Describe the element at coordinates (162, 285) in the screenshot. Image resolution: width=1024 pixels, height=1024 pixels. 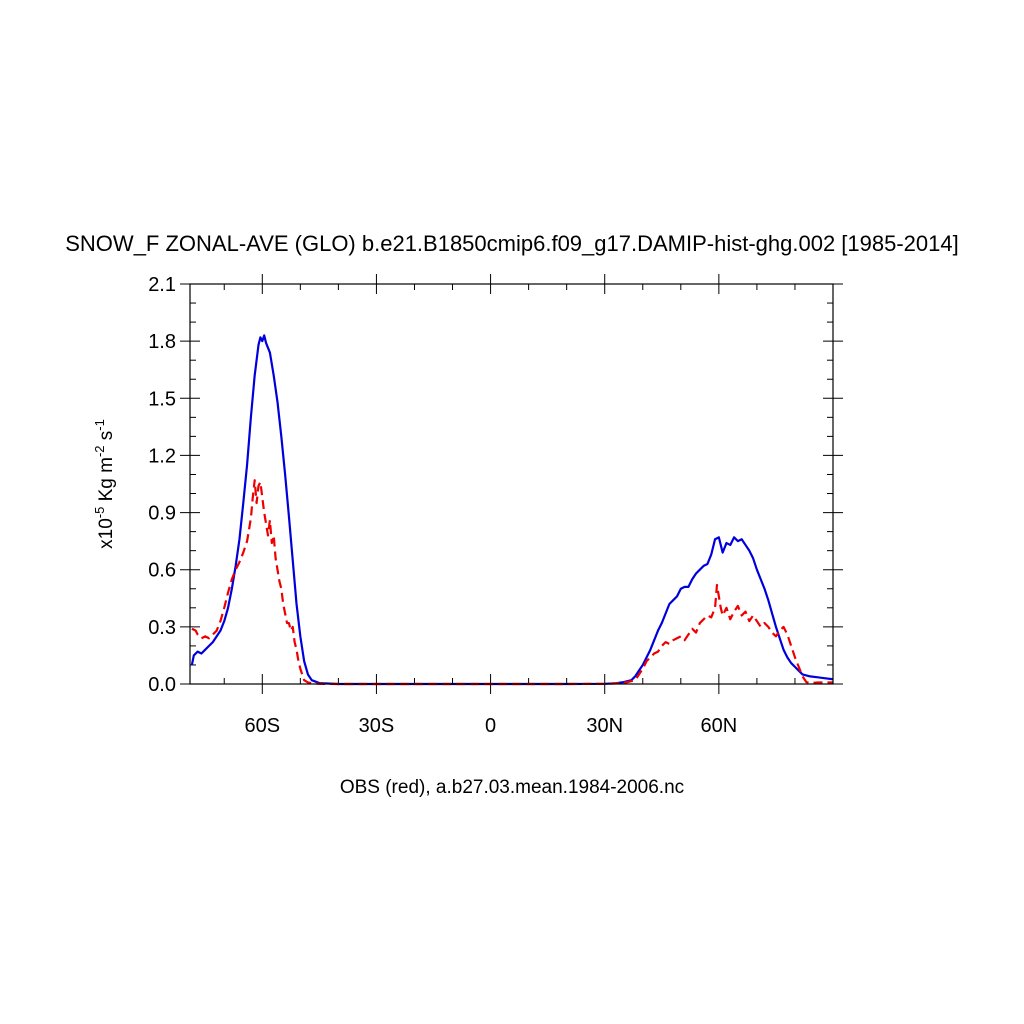
I see `y-tick-label: 2.1` at that location.